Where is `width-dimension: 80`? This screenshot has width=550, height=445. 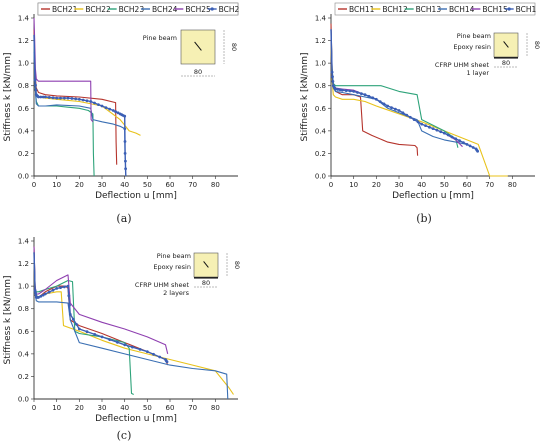
width-dimension: 80 is located at coordinates (506, 63).